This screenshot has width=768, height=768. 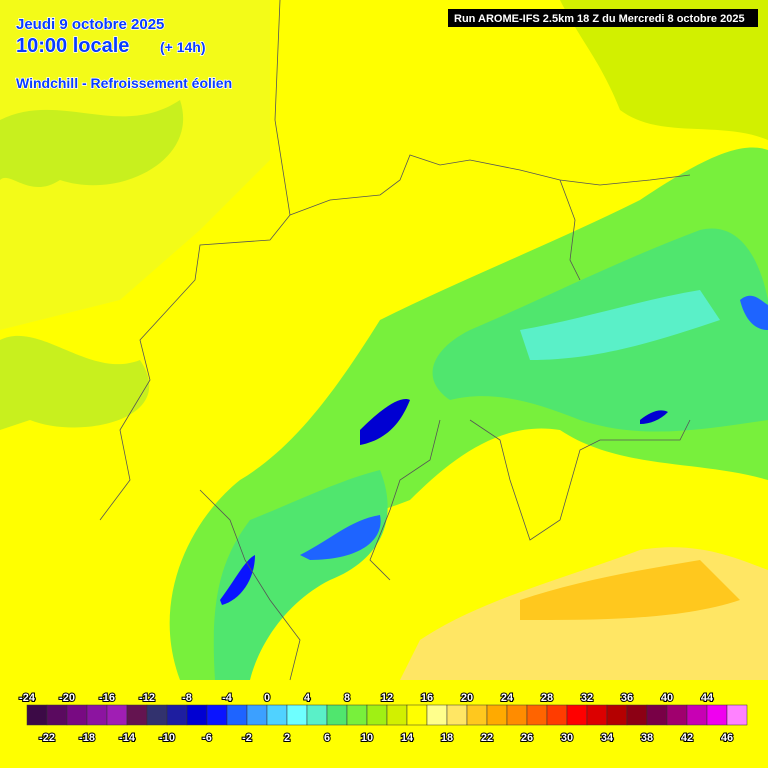 I want to click on legend-label: 42, so click(x=687, y=738).